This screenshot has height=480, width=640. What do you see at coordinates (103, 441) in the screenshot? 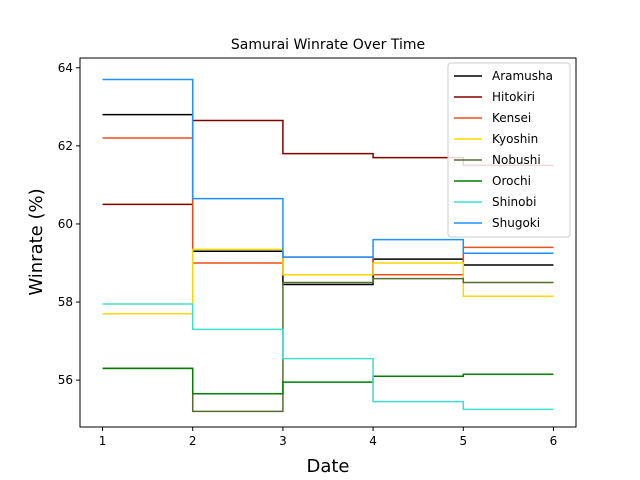
I see `x-tick-label: 1` at bounding box center [103, 441].